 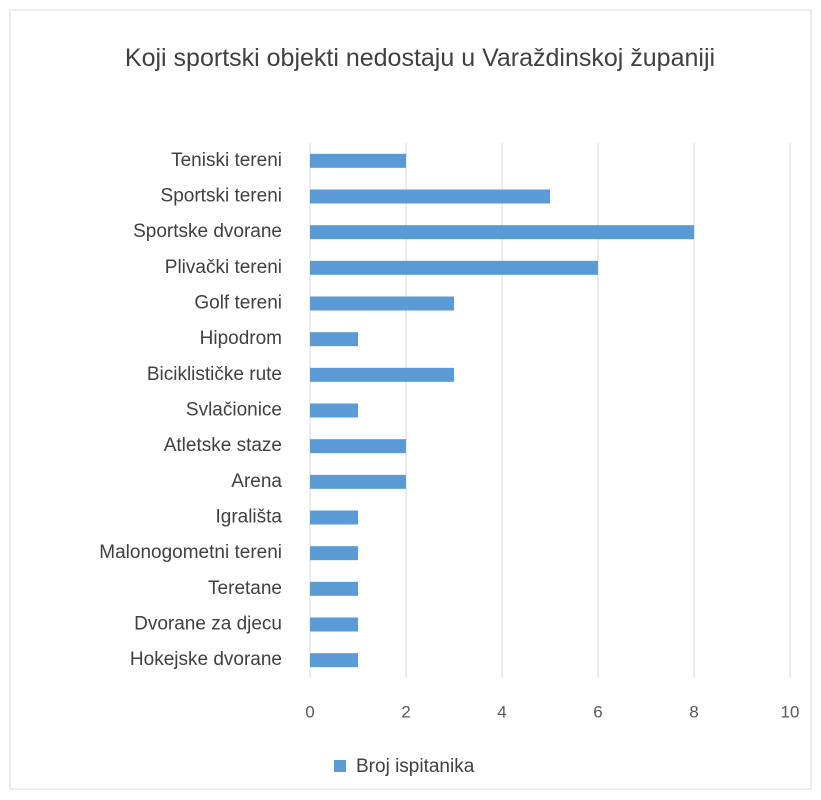 What do you see at coordinates (501, 711) in the screenshot?
I see `x-tick-label: 4` at bounding box center [501, 711].